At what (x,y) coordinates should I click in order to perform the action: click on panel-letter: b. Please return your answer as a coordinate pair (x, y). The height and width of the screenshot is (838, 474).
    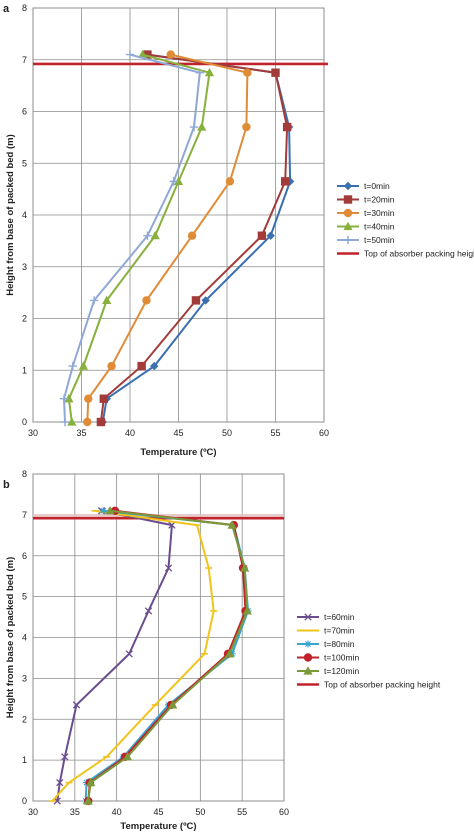
    Looking at the image, I should click on (6, 485).